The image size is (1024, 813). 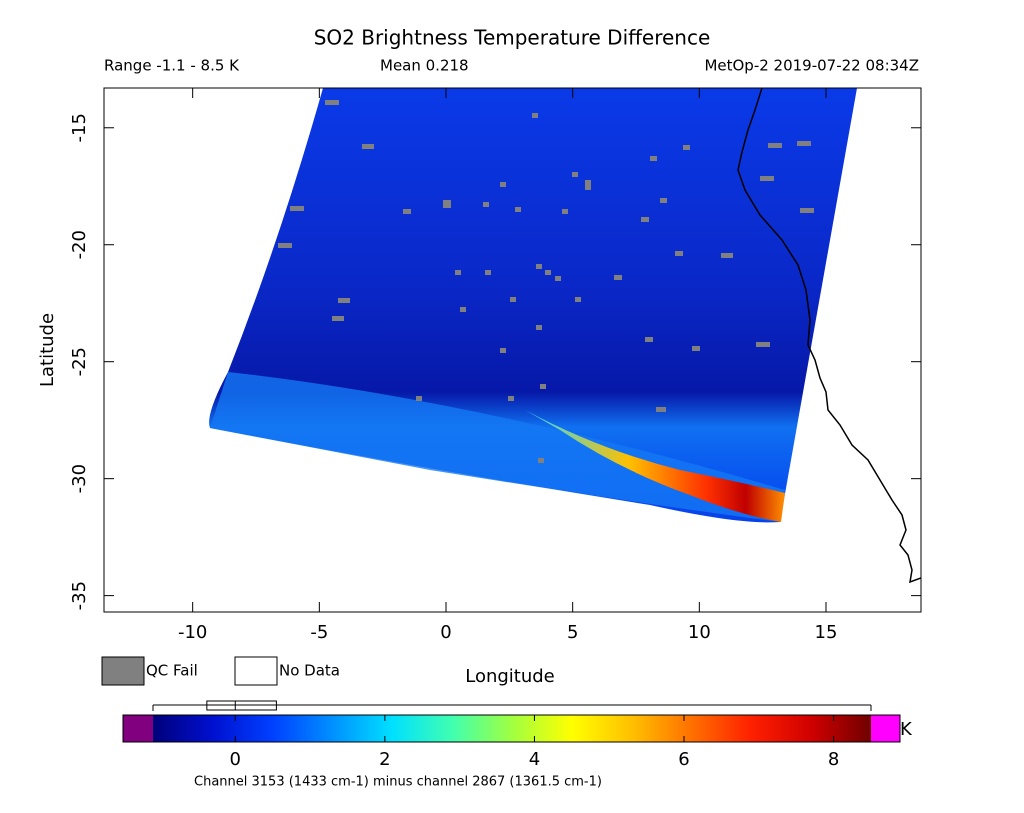 What do you see at coordinates (79, 127) in the screenshot?
I see `y-tick-label: -15` at bounding box center [79, 127].